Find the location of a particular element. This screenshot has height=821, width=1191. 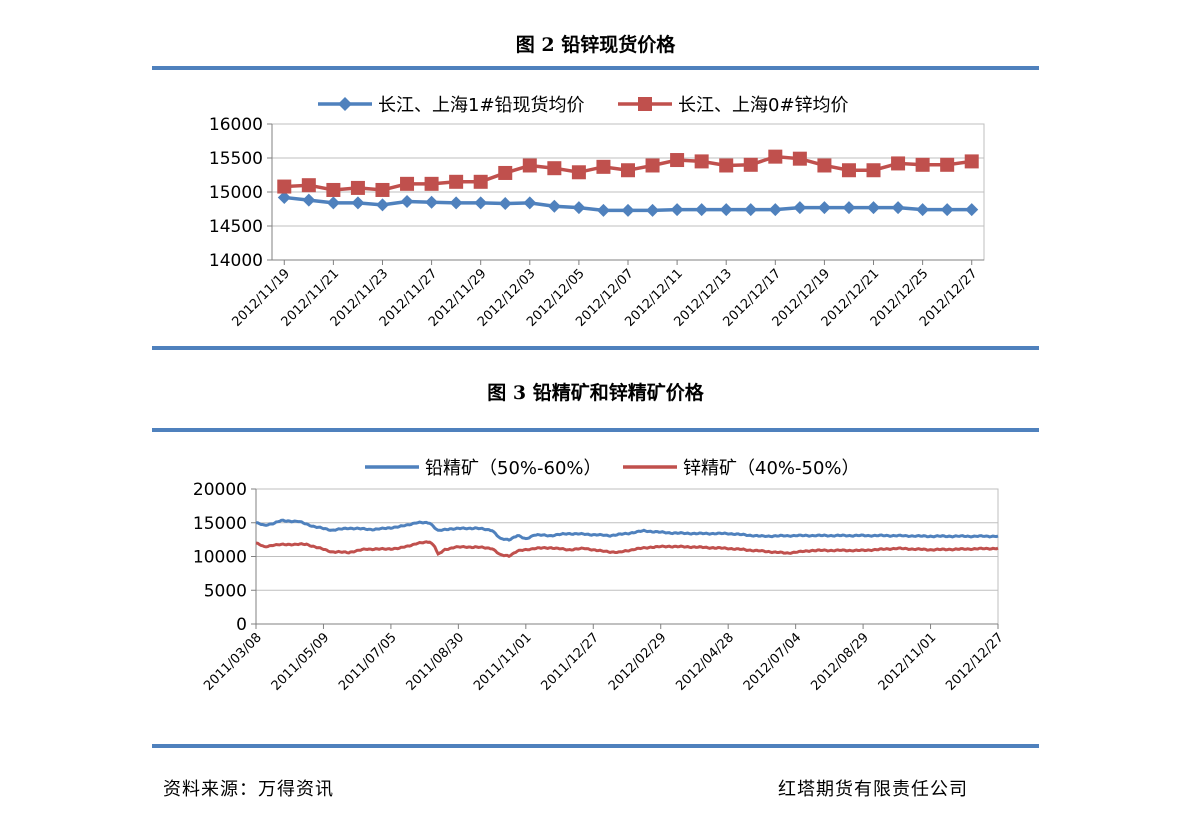

x-tick-label: 2012/11/01 is located at coordinates (908, 662).